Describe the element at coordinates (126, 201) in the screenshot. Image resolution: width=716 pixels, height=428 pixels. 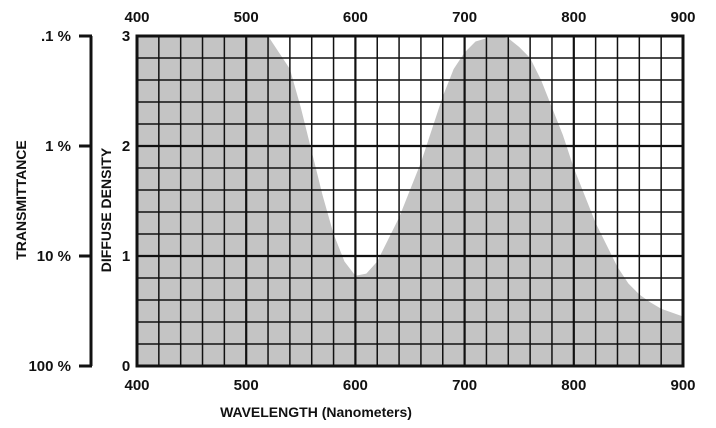
I see `y-tick-labels: 0 1 2 3` at that location.